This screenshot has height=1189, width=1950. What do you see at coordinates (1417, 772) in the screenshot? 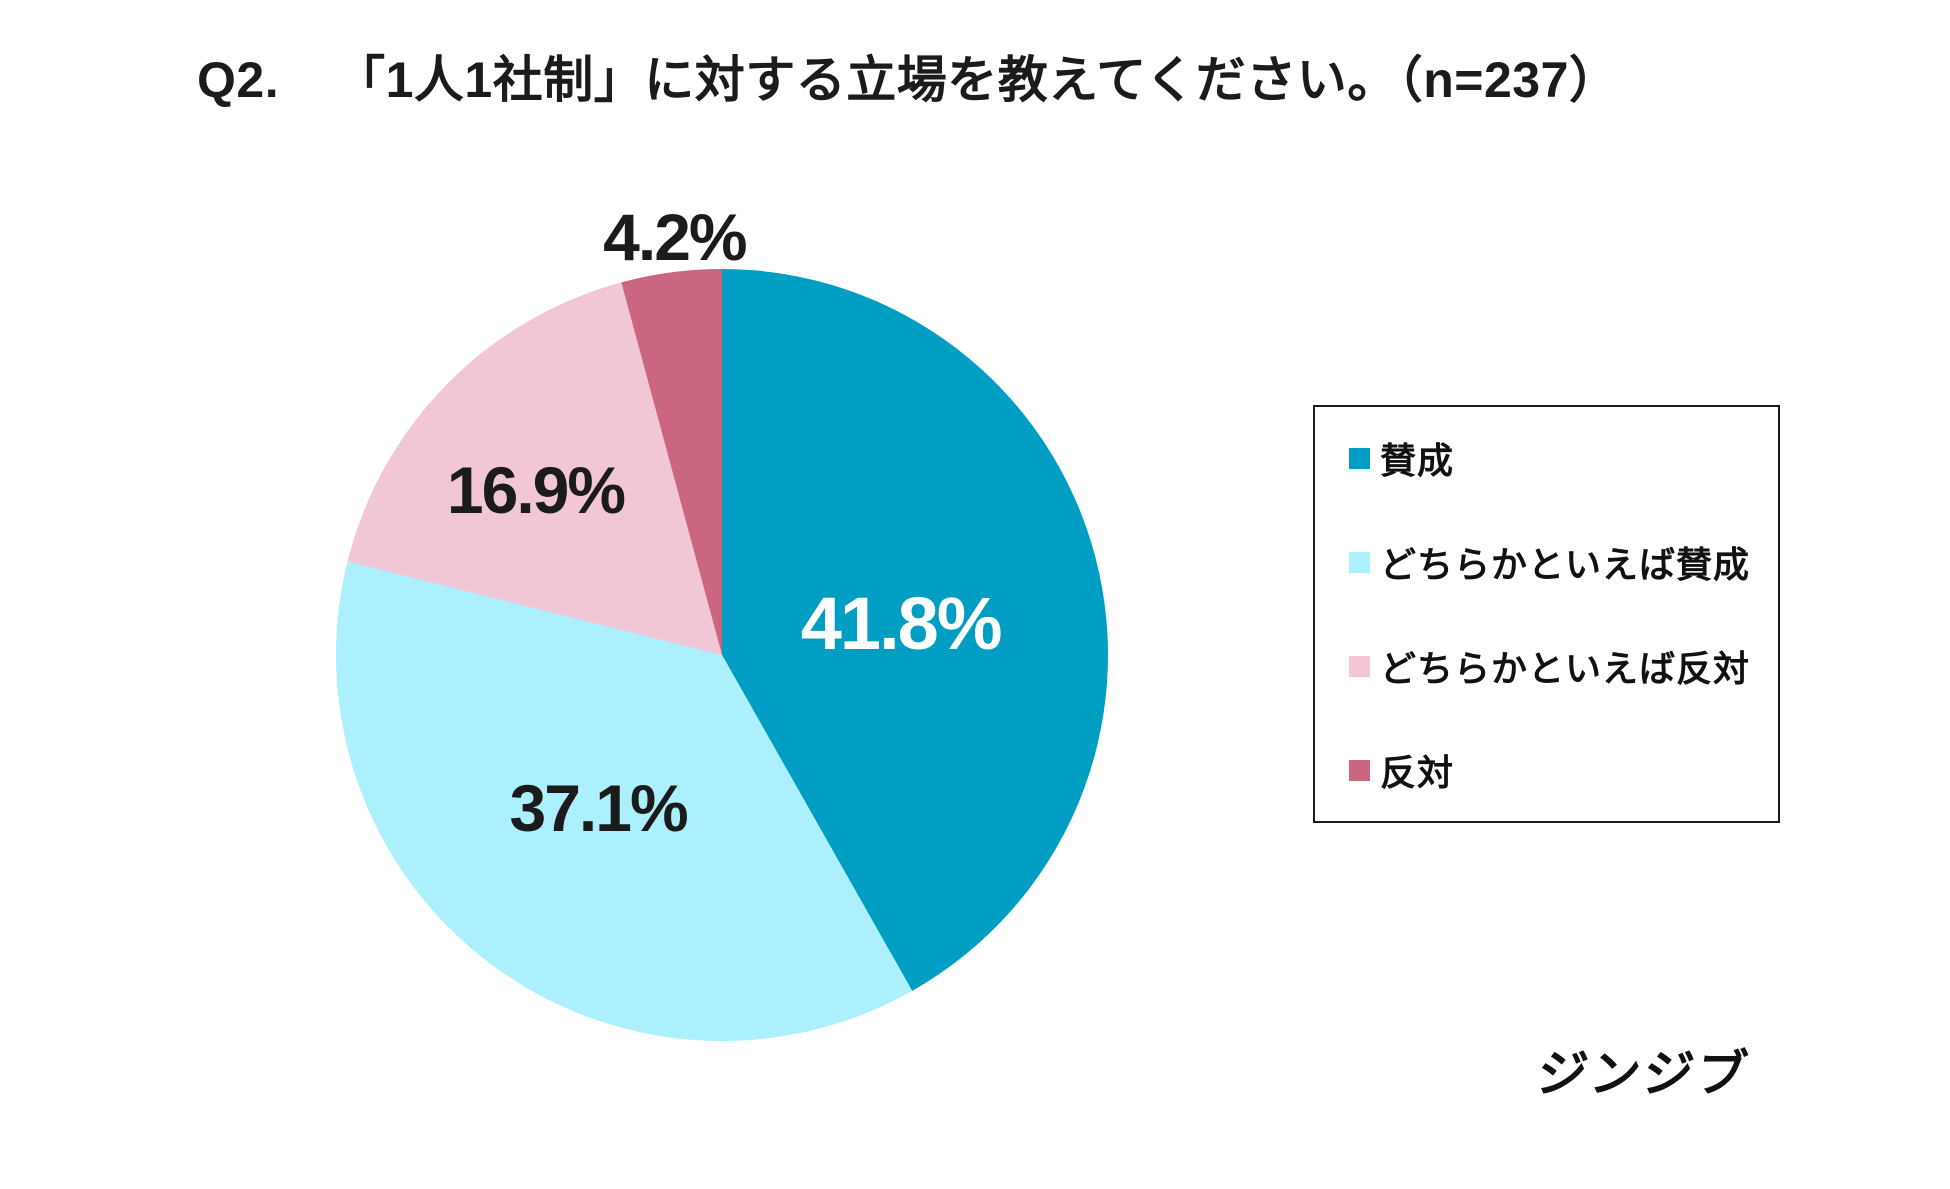
I see `legend-label-oppose: 反対` at bounding box center [1417, 772].